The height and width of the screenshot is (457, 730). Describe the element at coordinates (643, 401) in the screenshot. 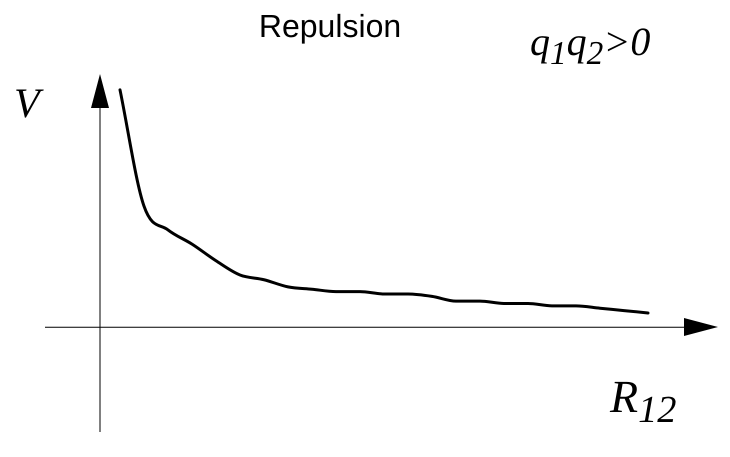

I see `x-axis-title: R$_{12}$` at that location.